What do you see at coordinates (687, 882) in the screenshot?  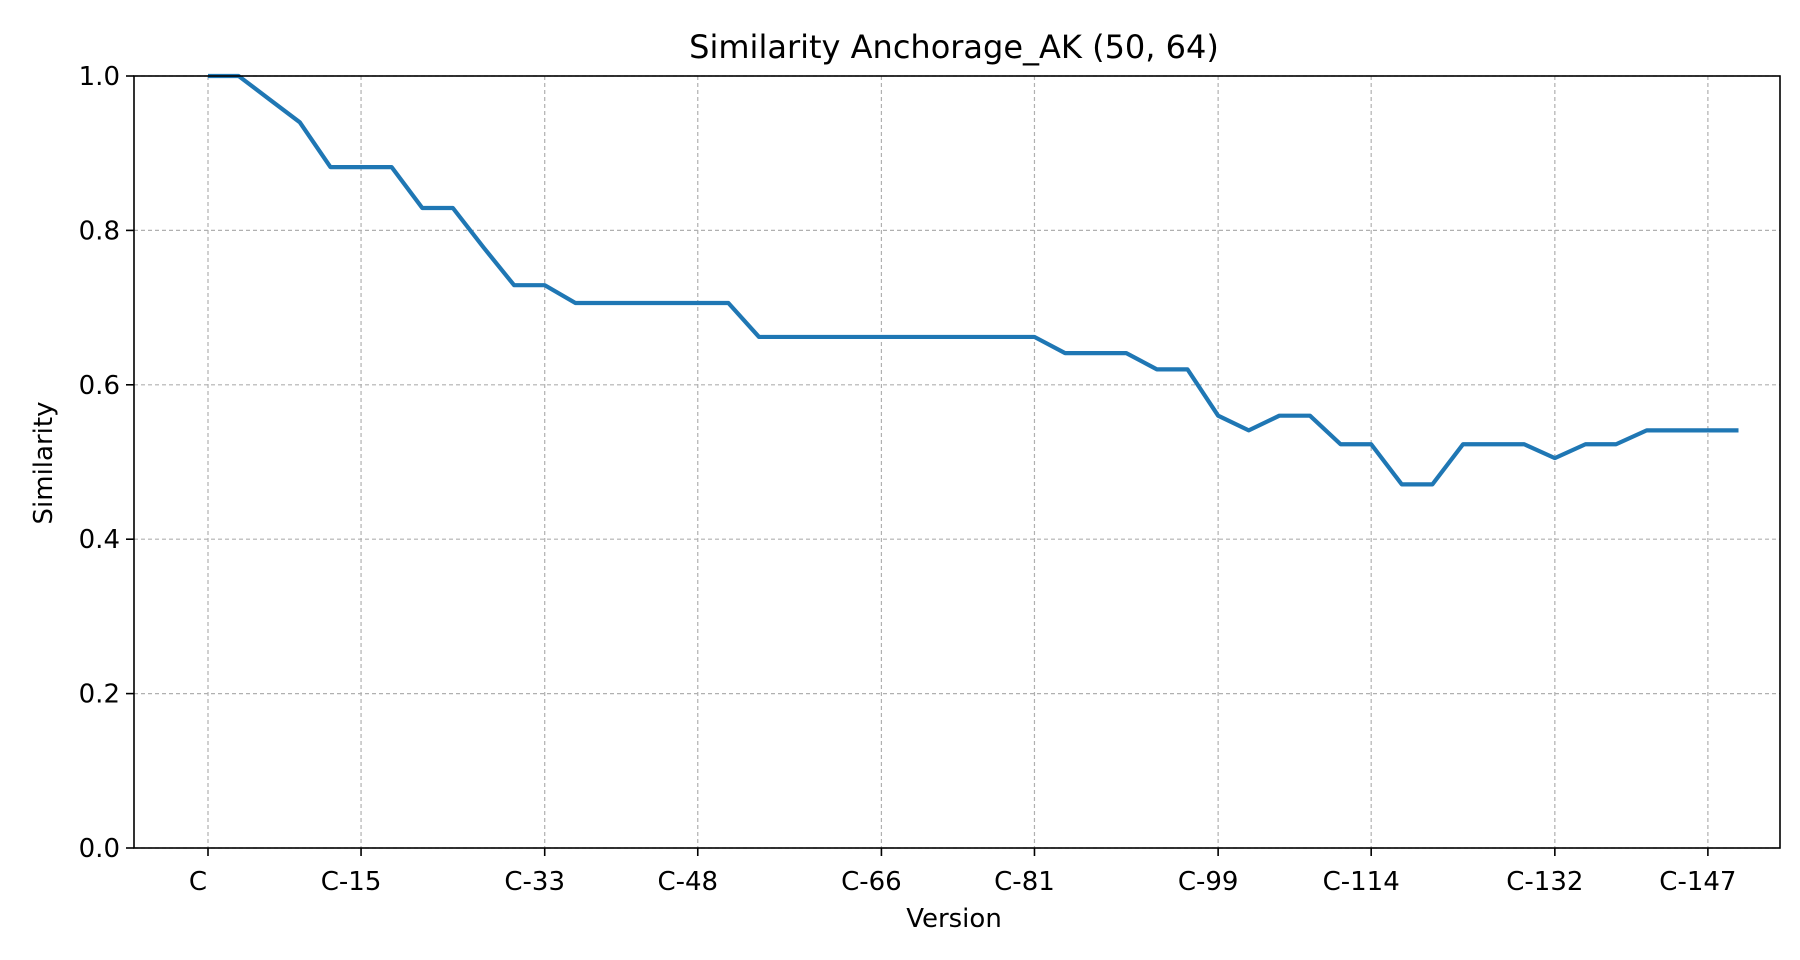 I see `x-tick-label: C-48` at bounding box center [687, 882].